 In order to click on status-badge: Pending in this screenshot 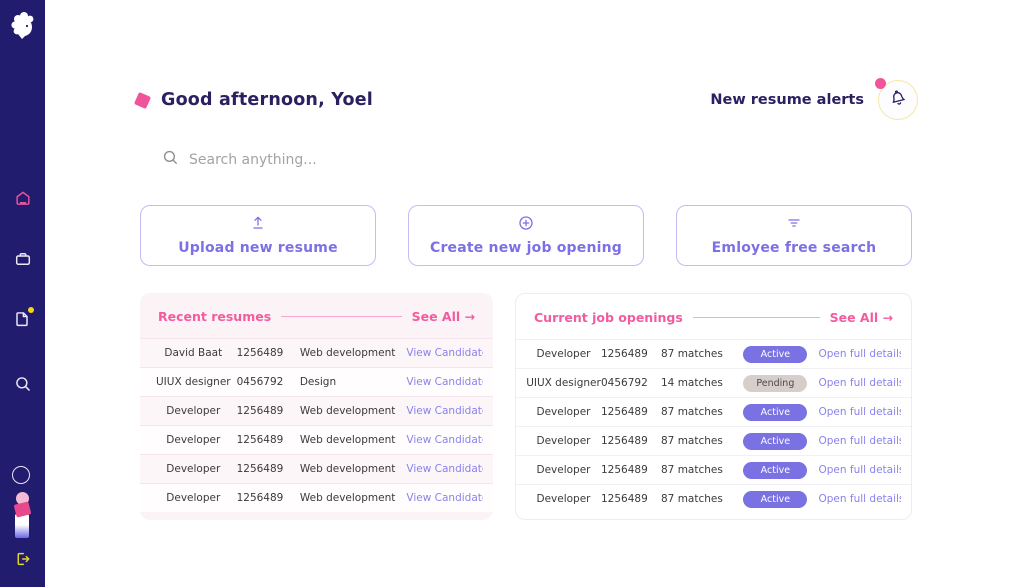, I will do `click(775, 383)`.